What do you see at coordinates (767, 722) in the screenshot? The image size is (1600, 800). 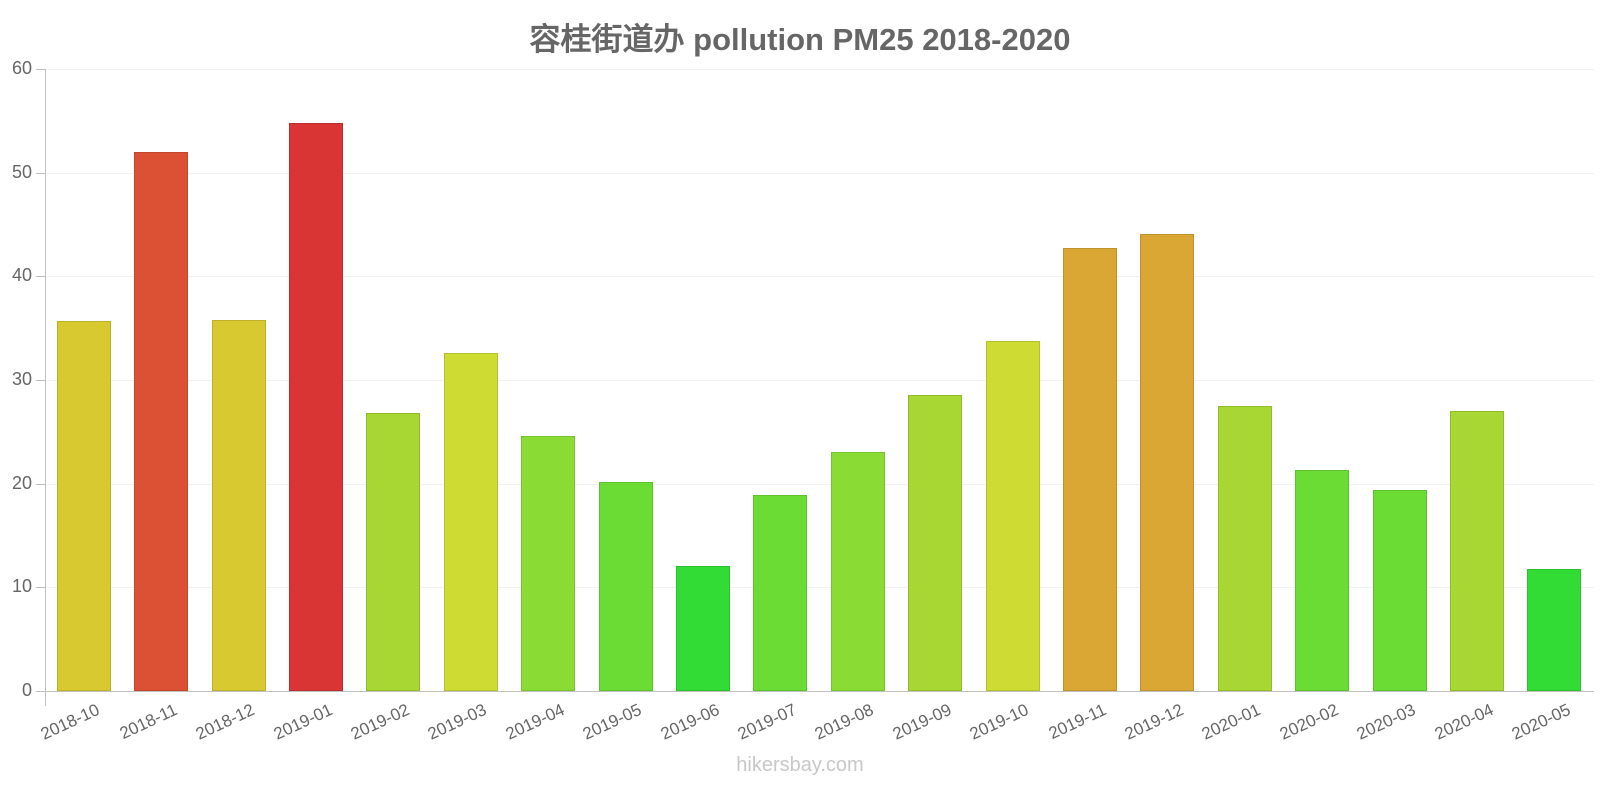 I see `x-tick-label: 2019-07` at bounding box center [767, 722].